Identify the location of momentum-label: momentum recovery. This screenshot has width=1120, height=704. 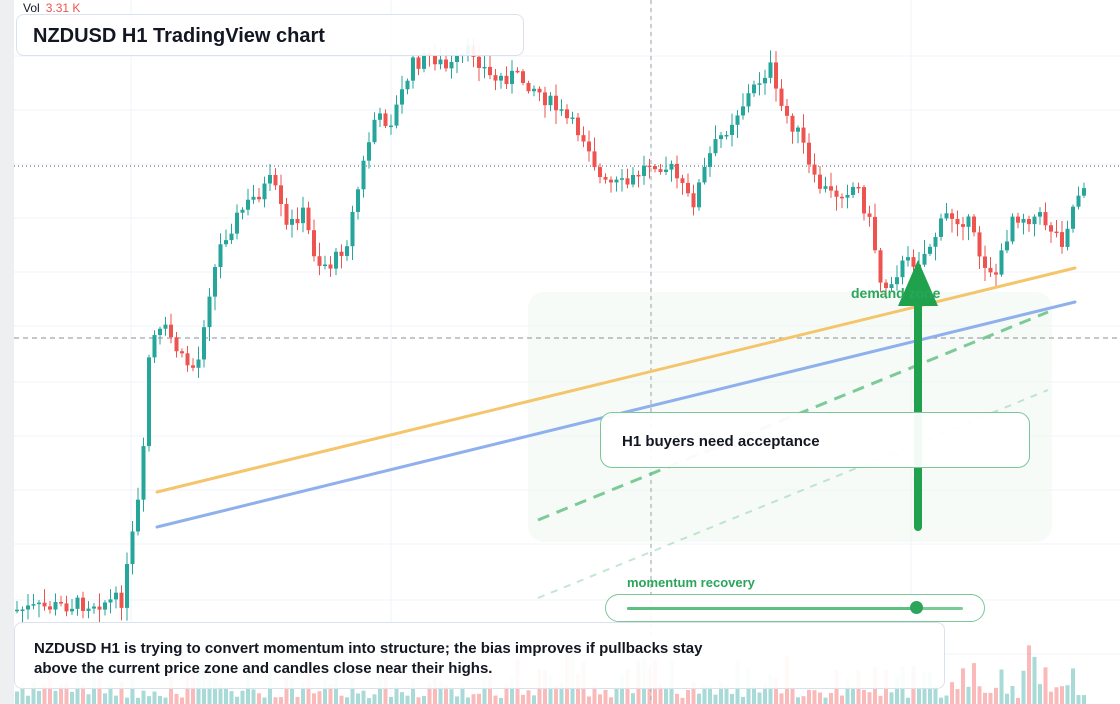
(691, 582).